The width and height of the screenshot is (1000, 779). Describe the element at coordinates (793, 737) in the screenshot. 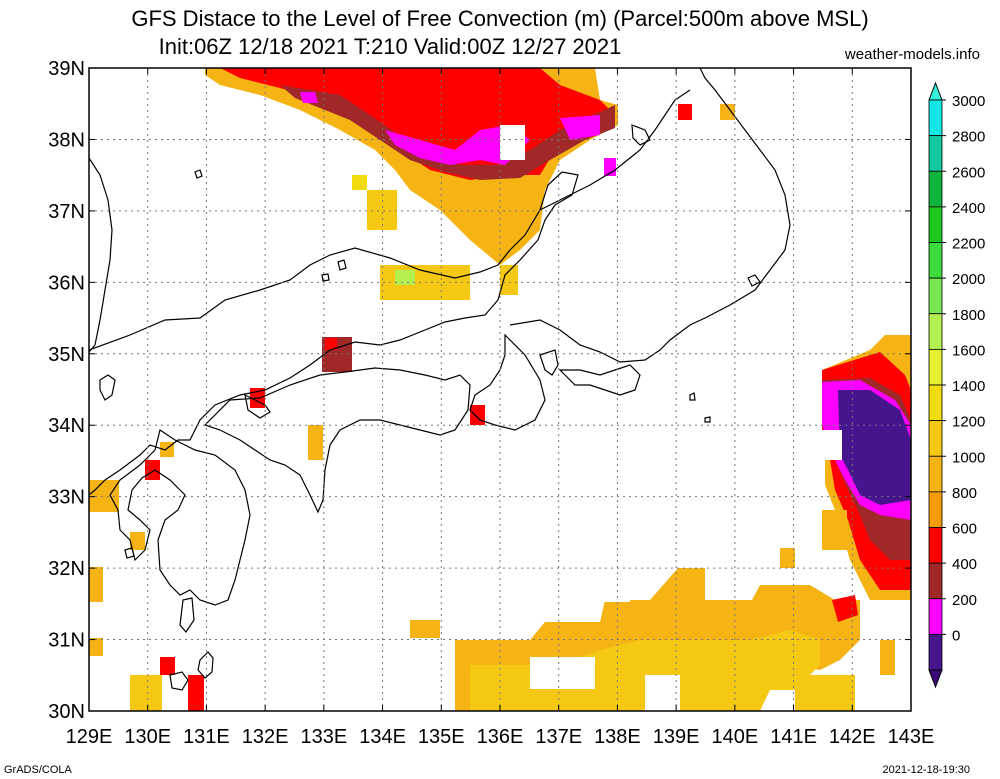

I see `lon-label: 141E` at that location.